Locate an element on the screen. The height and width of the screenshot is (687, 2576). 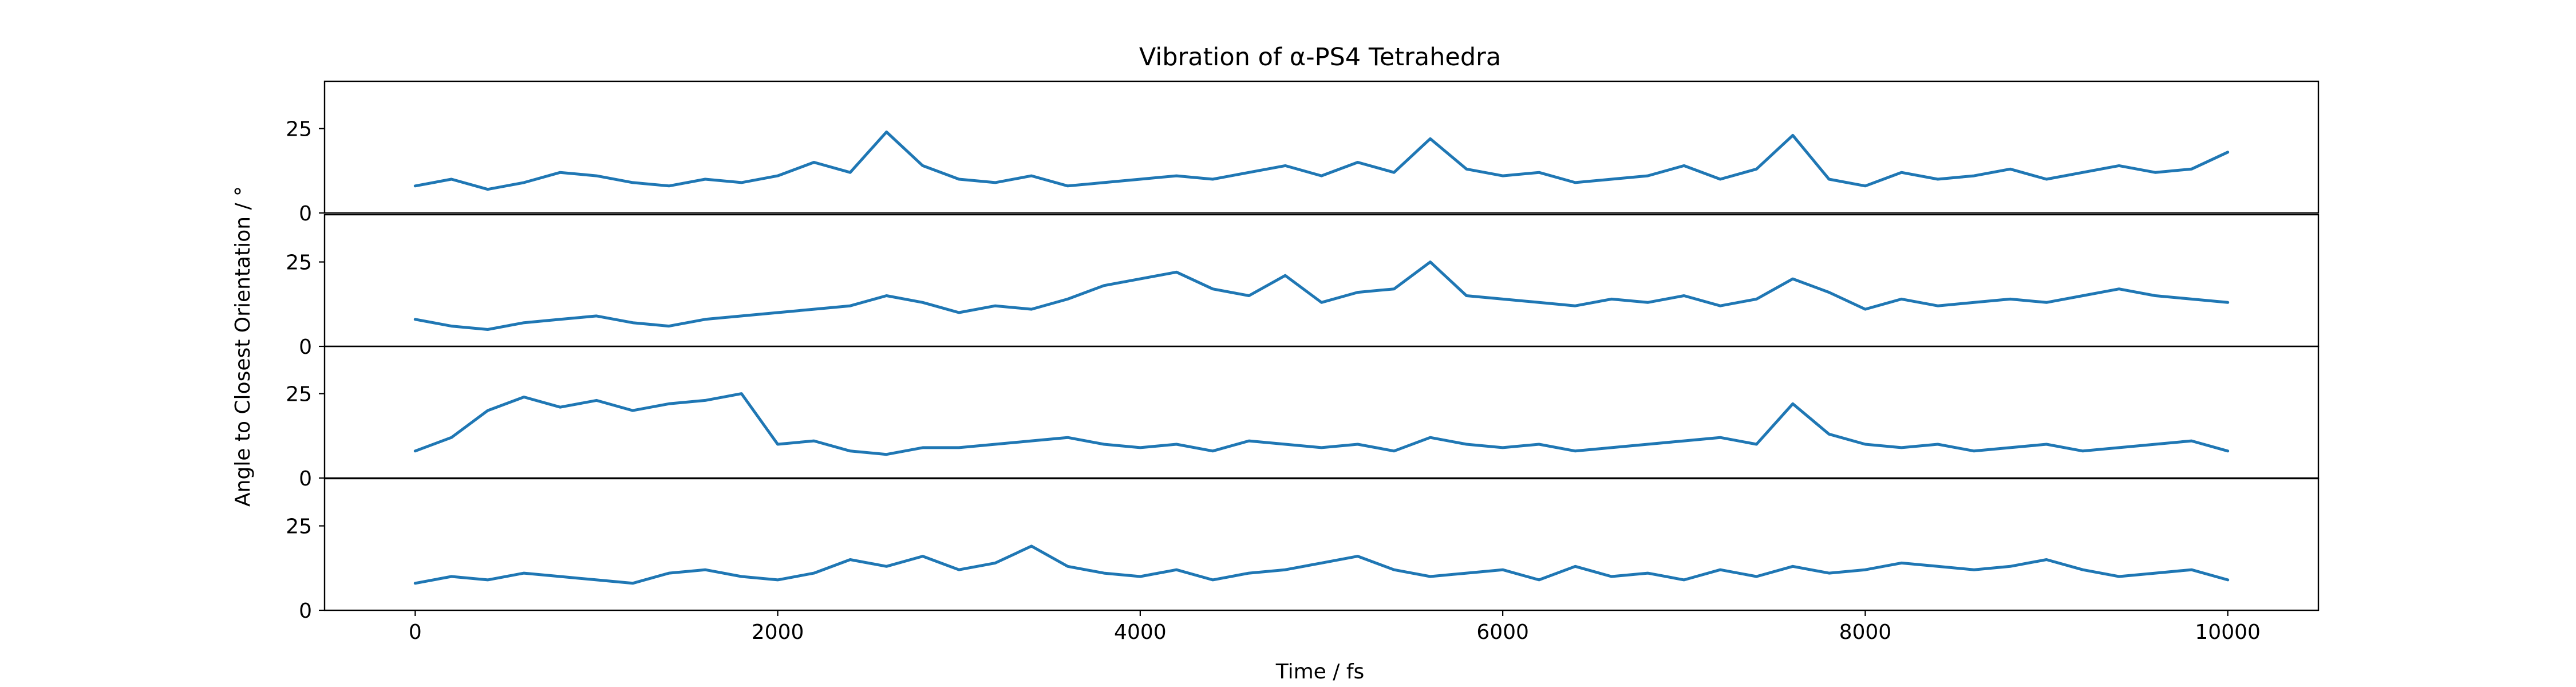
x-tick-label: 10000 is located at coordinates (2228, 632).